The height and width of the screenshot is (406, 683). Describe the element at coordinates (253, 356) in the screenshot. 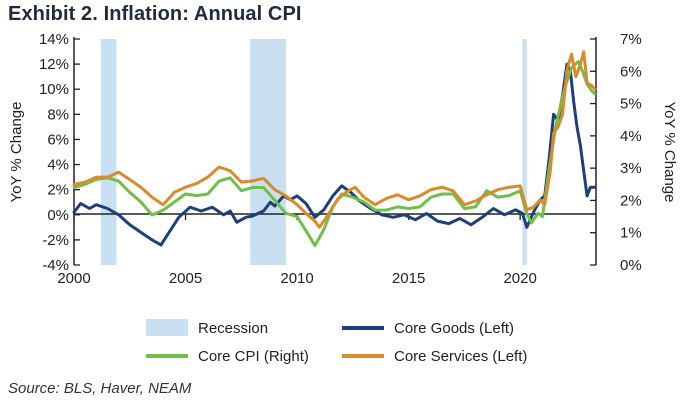

I see `legend-core-cpi-label: Core CPI (Right)` at that location.